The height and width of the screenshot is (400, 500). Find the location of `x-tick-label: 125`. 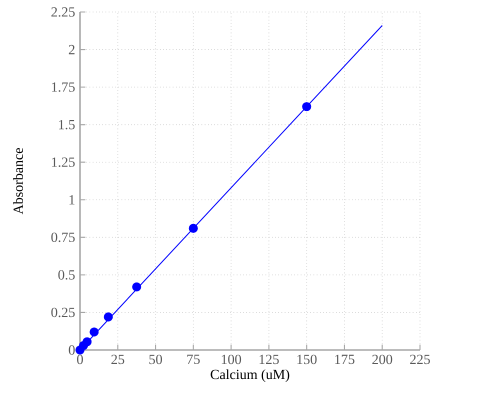

x-tick-label: 125 is located at coordinates (269, 359).